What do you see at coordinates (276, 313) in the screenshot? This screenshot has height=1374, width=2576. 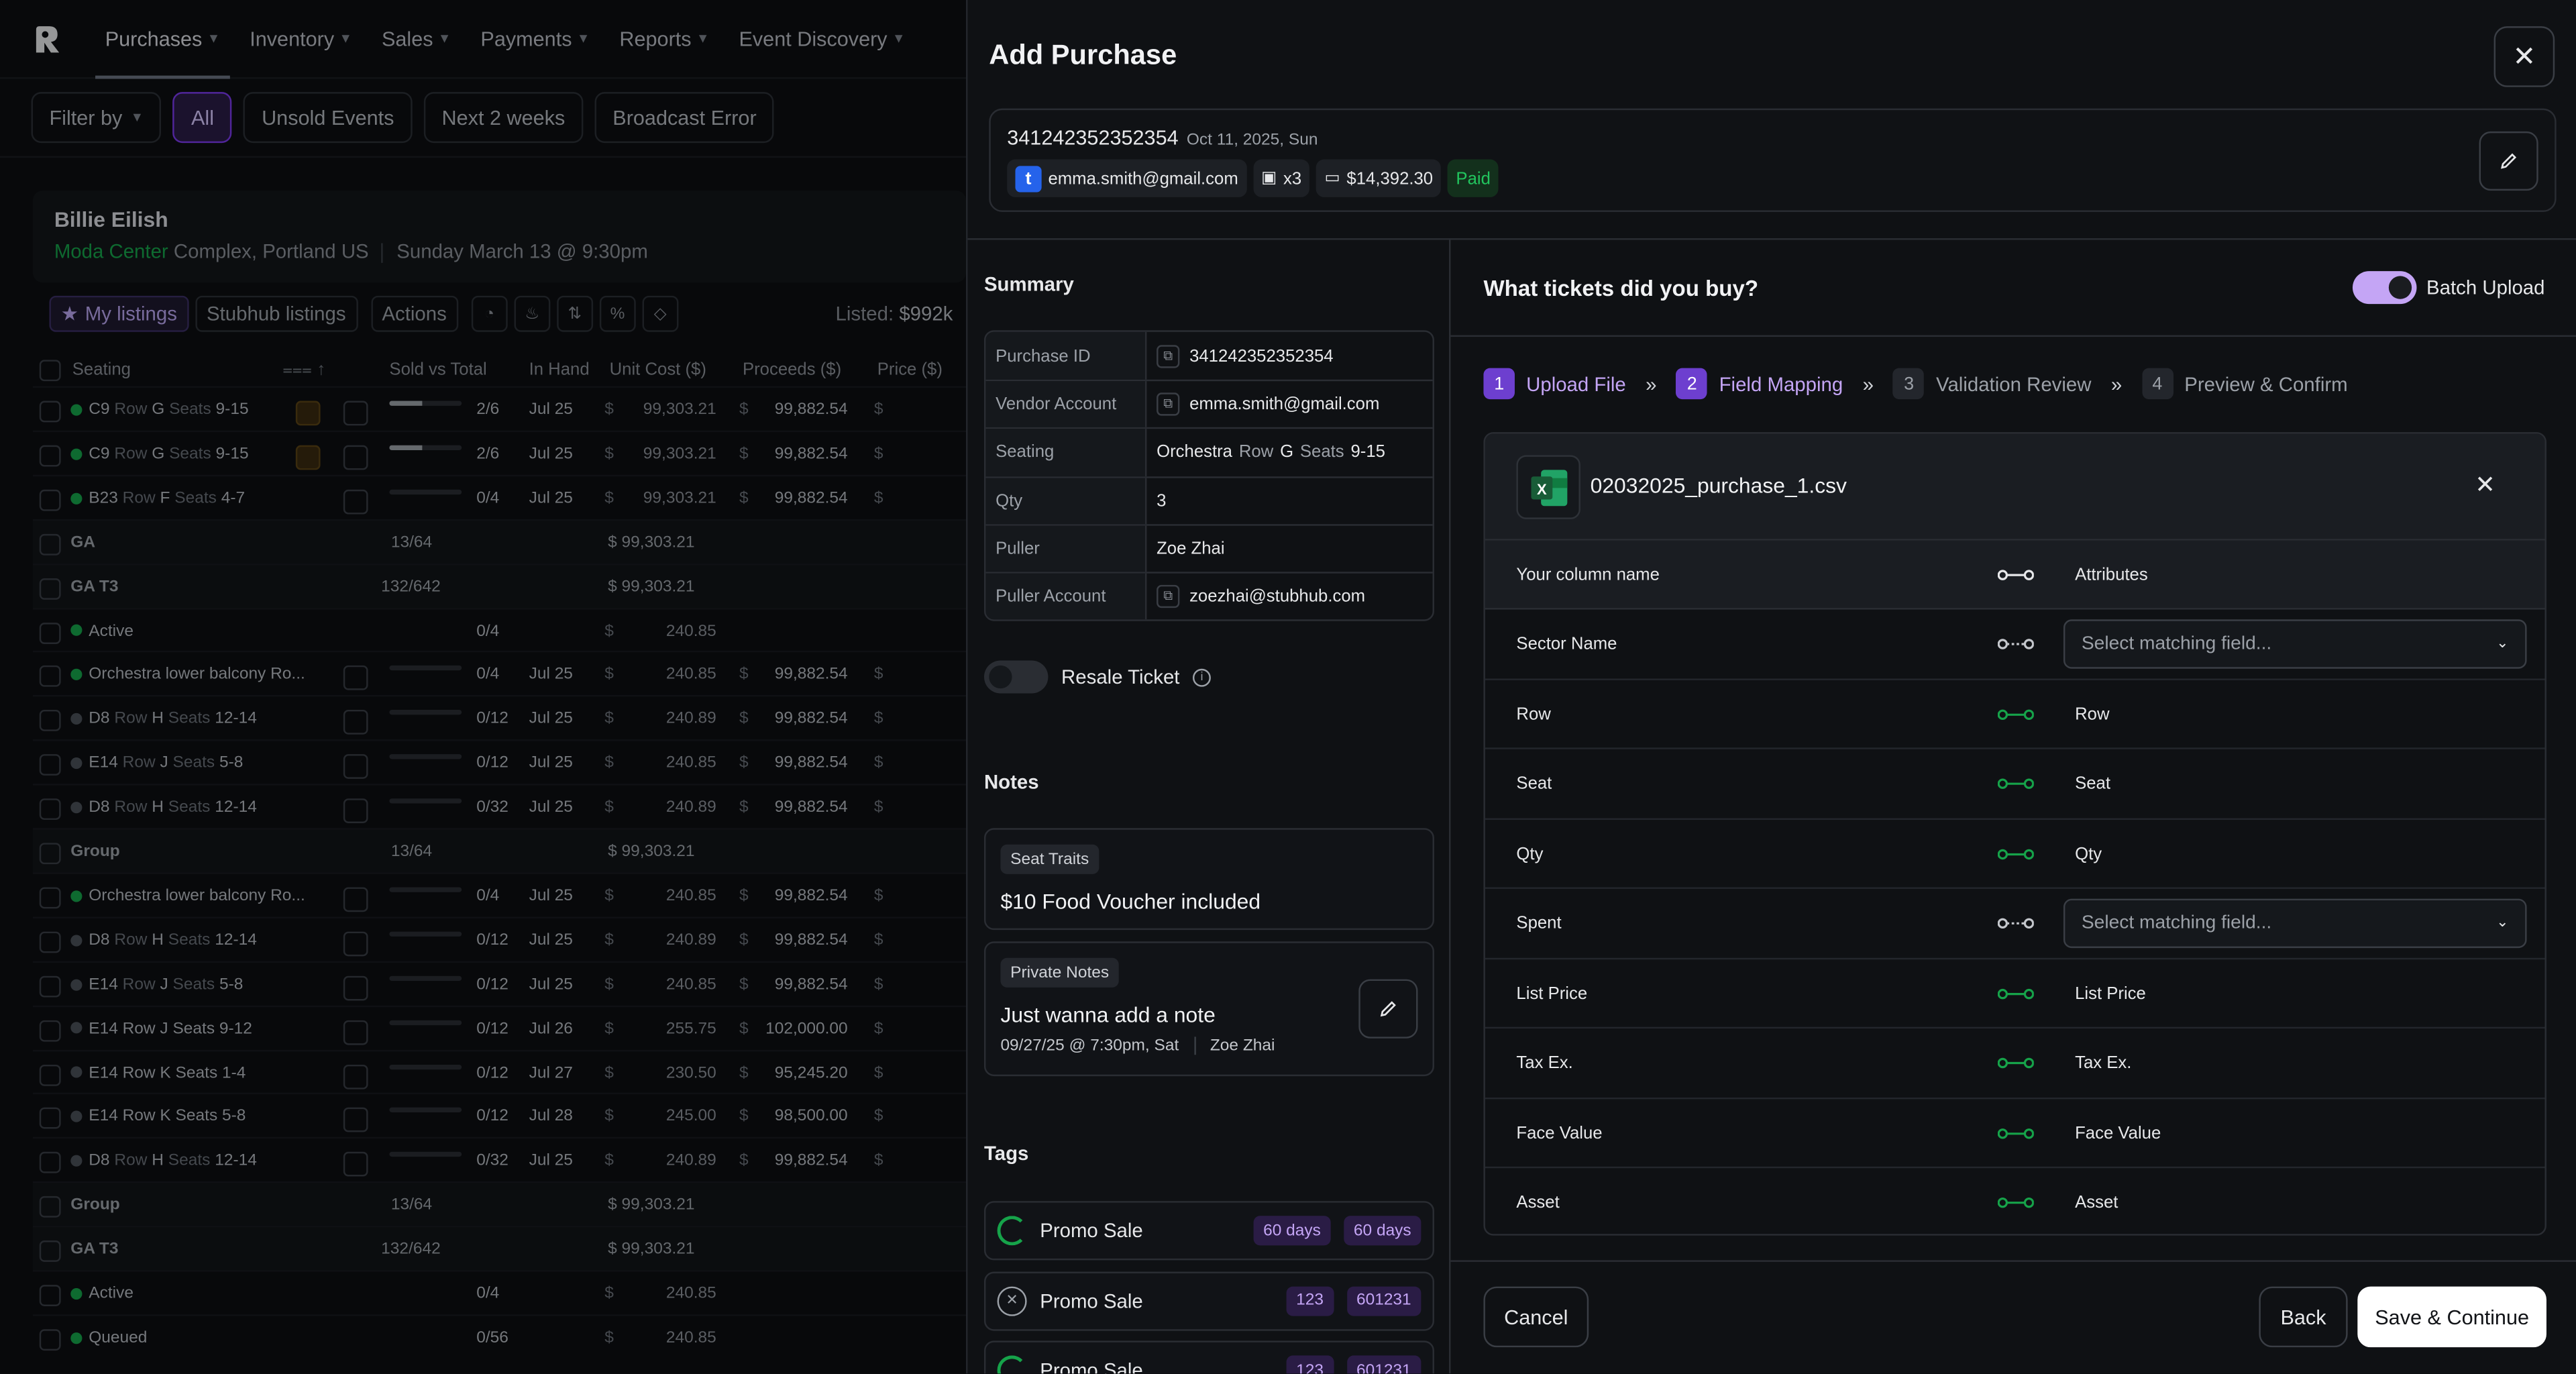 I see `tab-stubhub-listings: Stubhub listings` at bounding box center [276, 313].